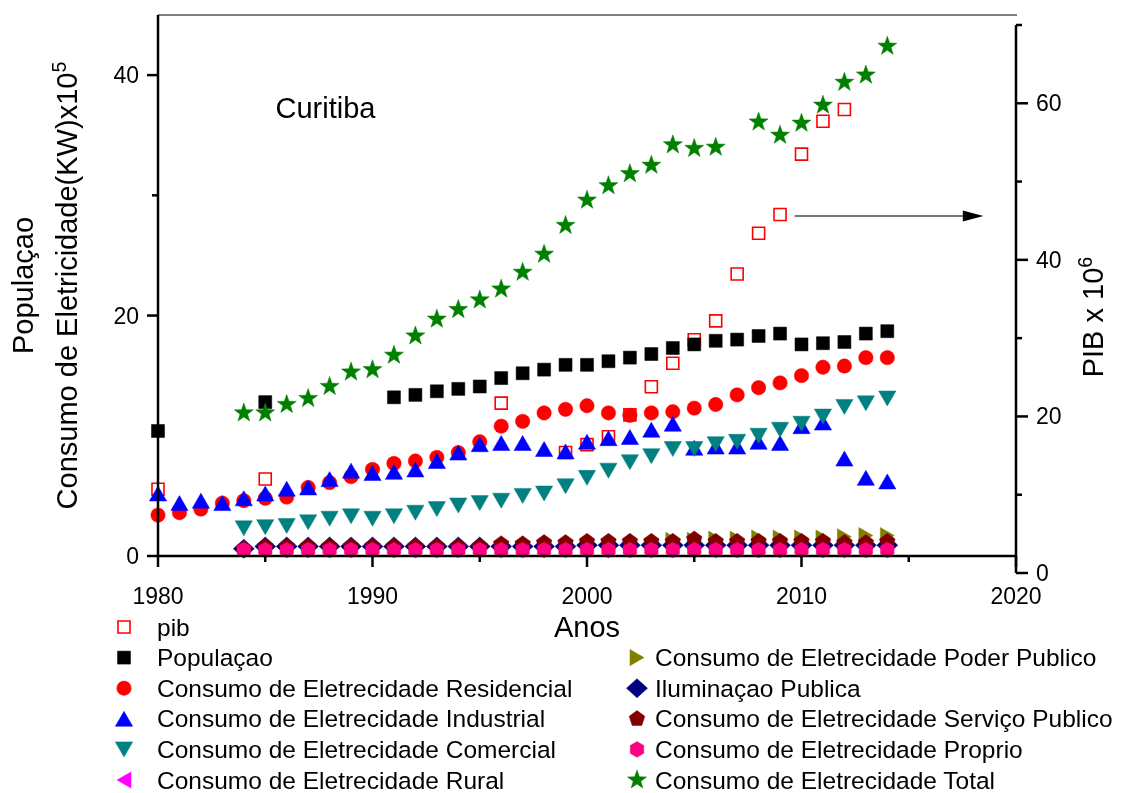 This screenshot has height=793, width=1124. What do you see at coordinates (326, 107) in the screenshot?
I see `annotation: Curitiba` at bounding box center [326, 107].